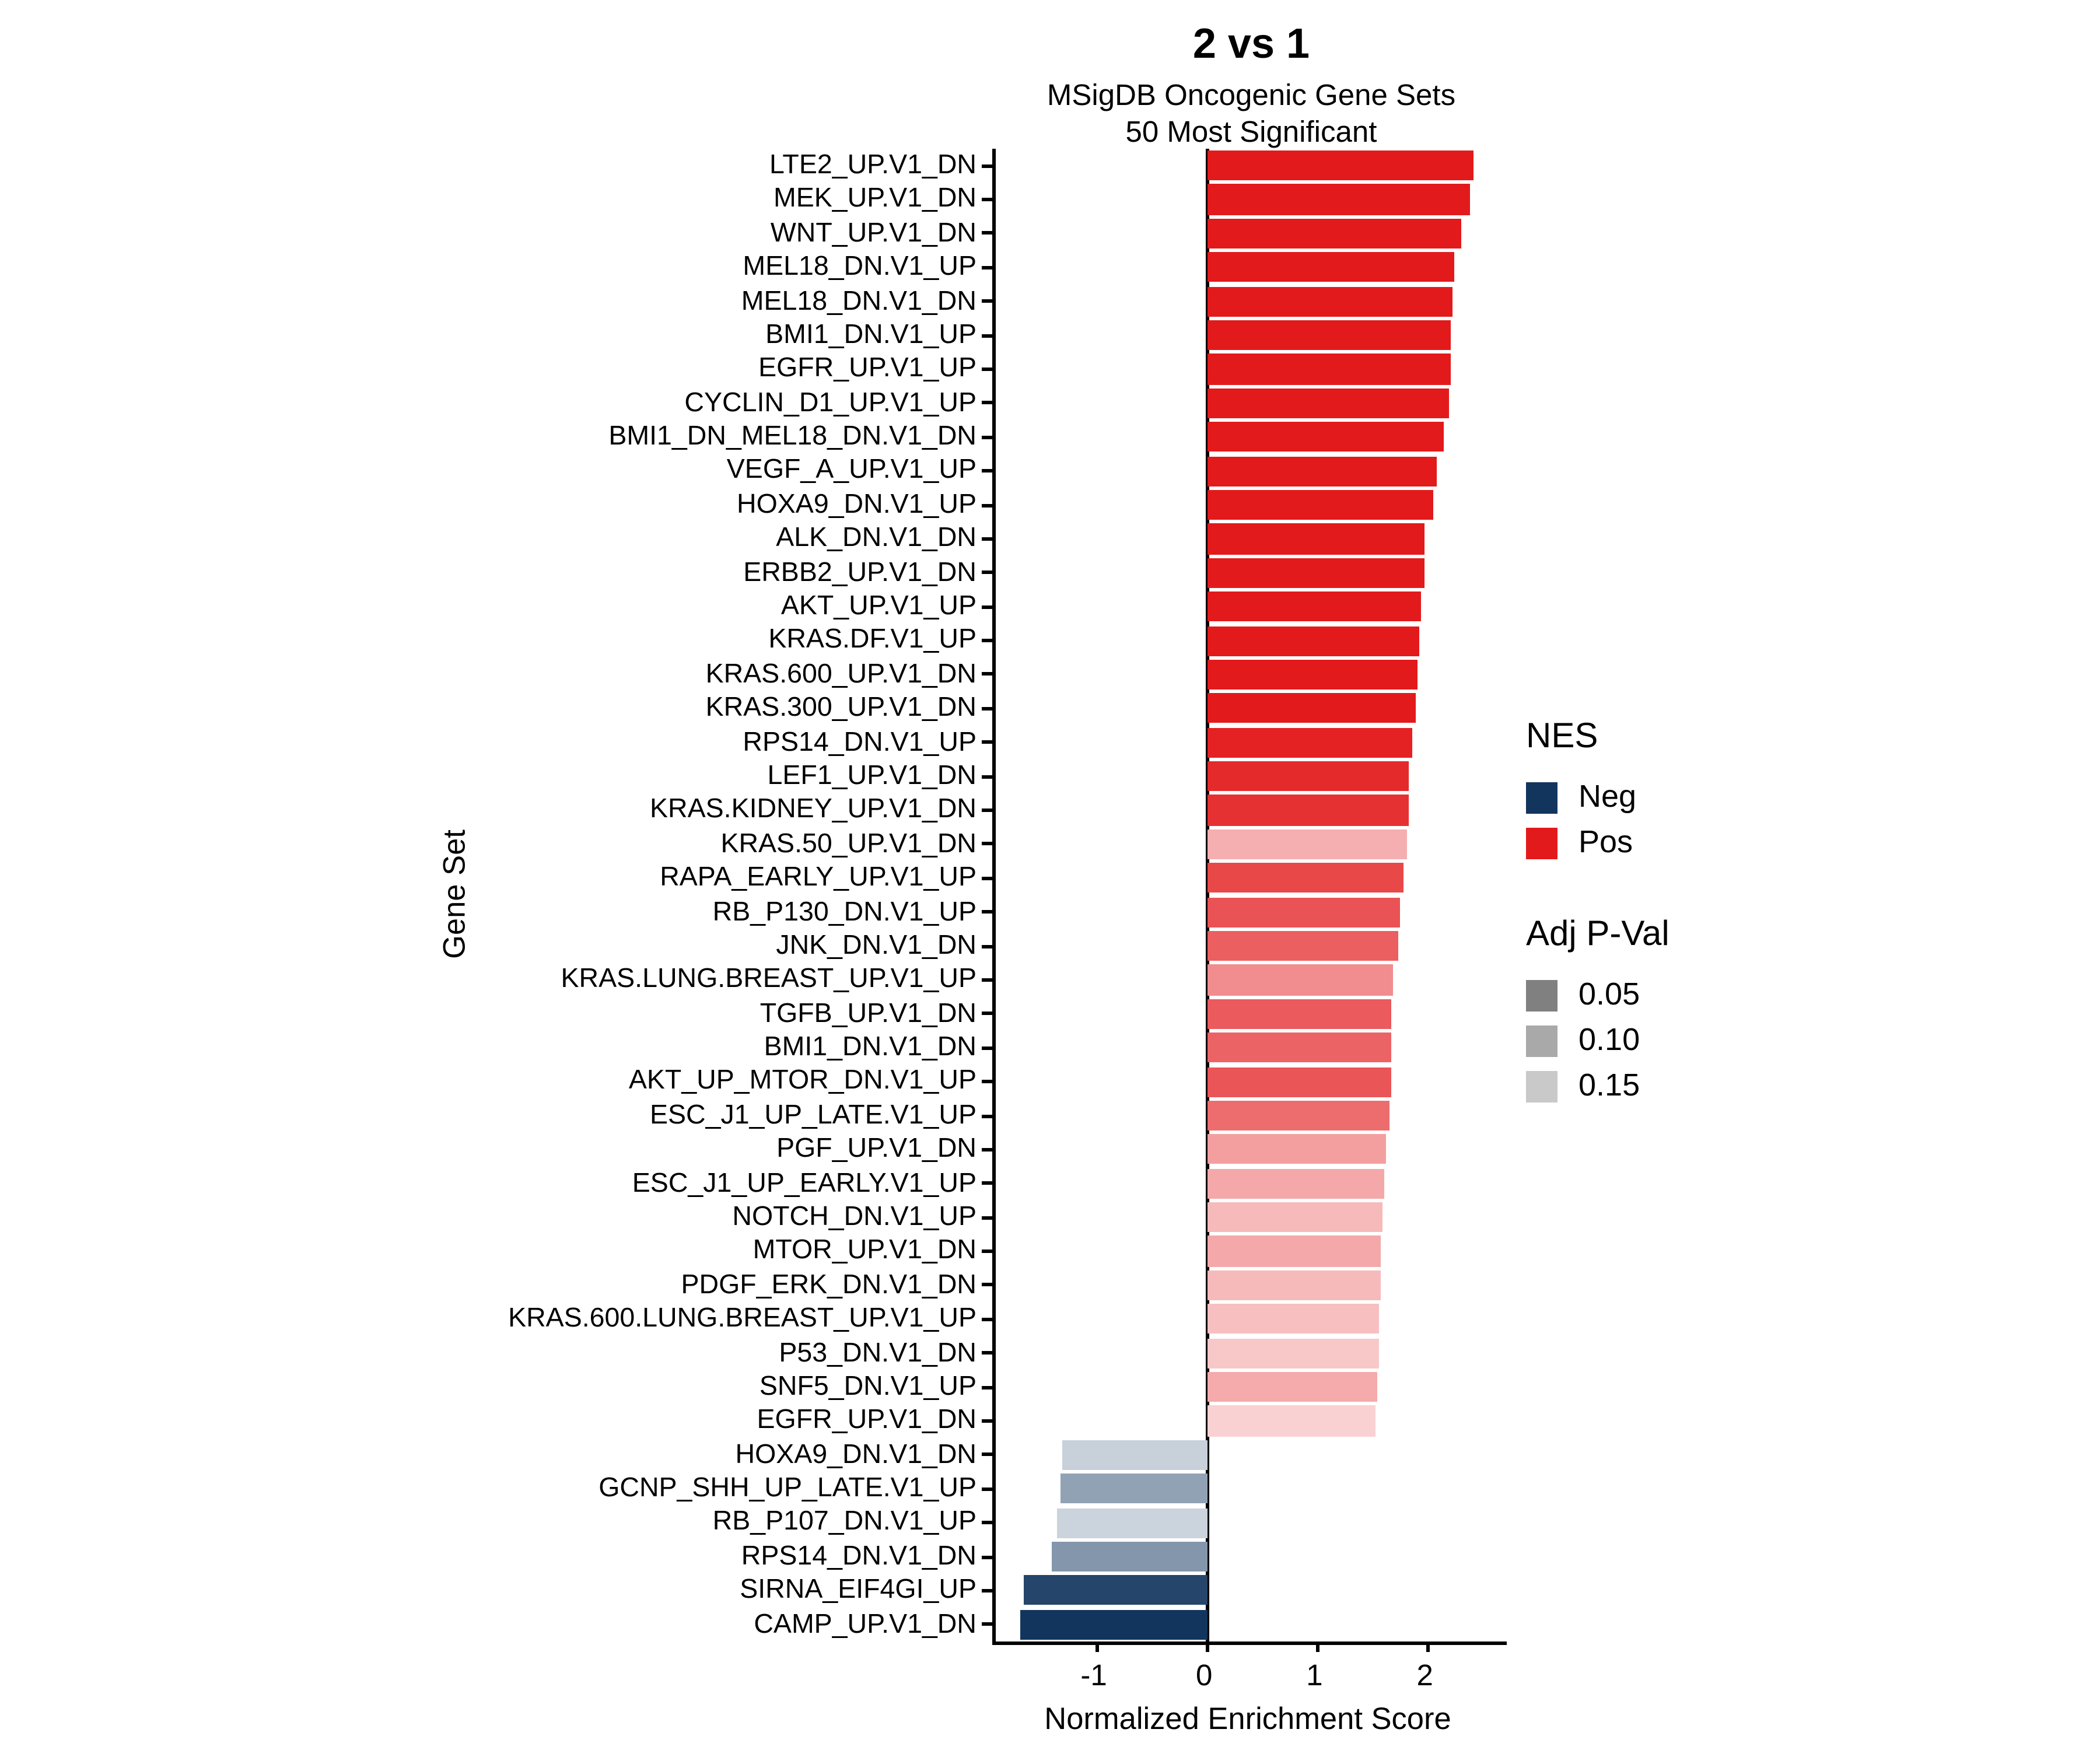 The image size is (2100, 1750). I want to click on gene-set-label: ESC_J1_UP_LATE.V1_UP, so click(813, 1115).